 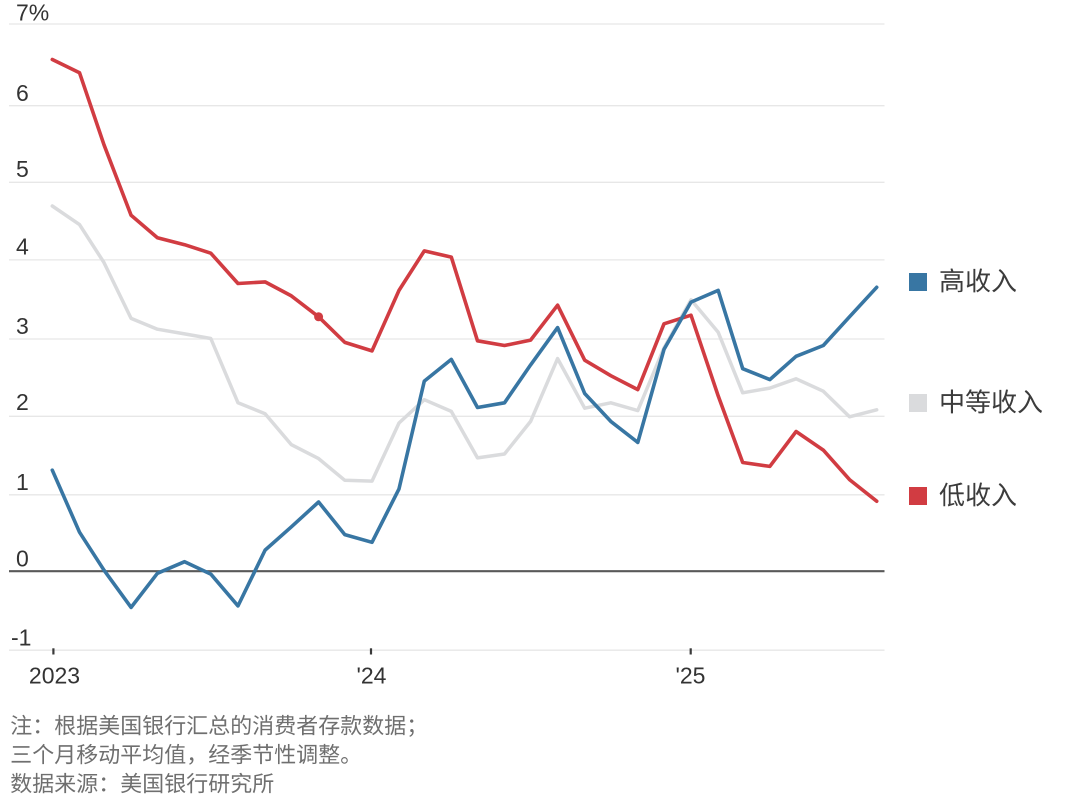 I want to click on svg-text: 1, so click(x=22, y=482).